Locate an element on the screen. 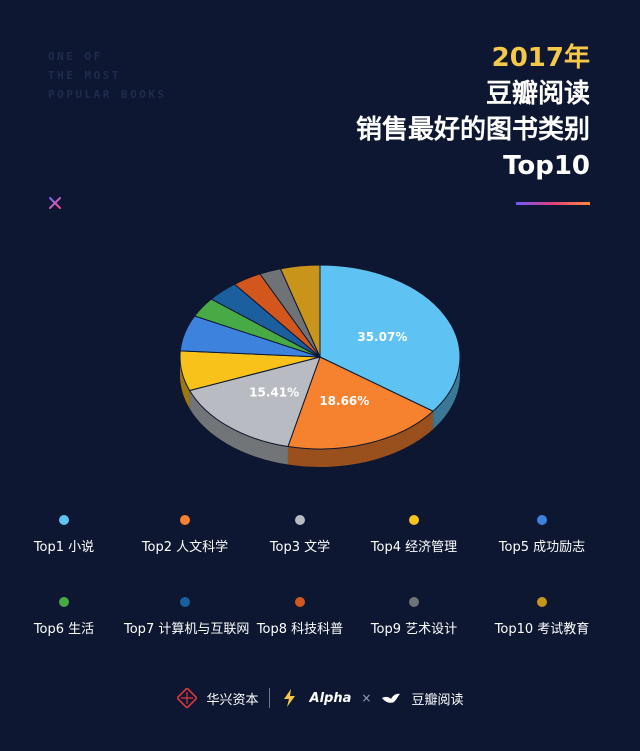 Image resolution: width=640 pixels, height=751 pixels. pie-chart: 35.07% 18.66% 15.41% is located at coordinates (320, 365).